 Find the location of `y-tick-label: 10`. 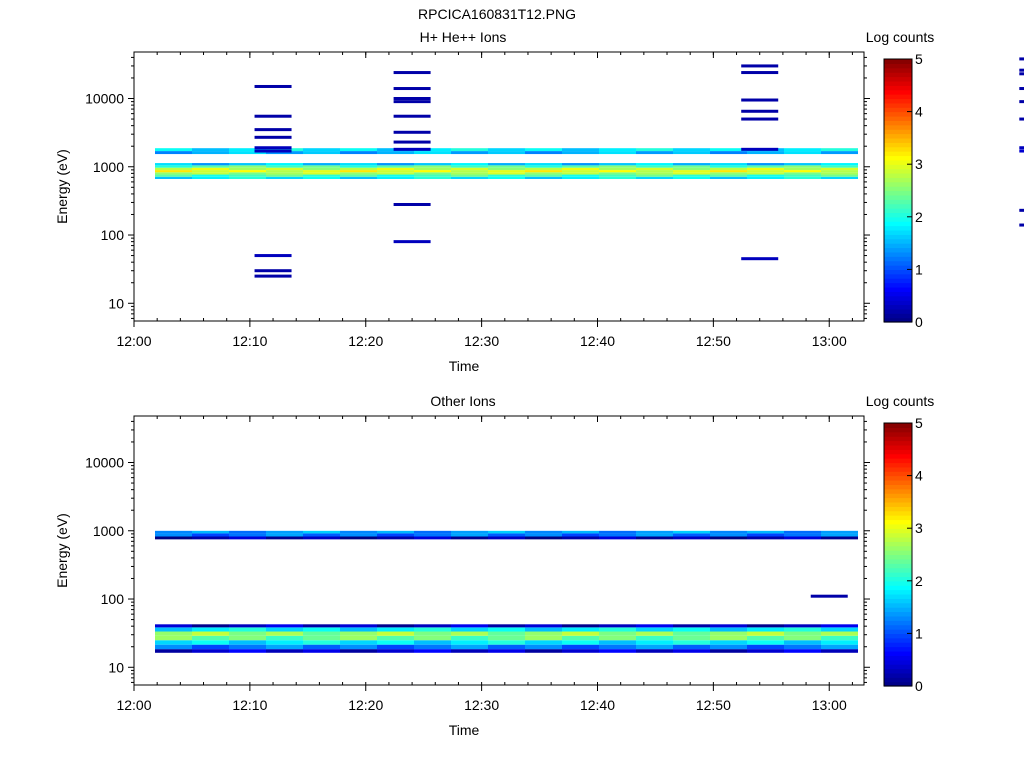

y-tick-label: 10 is located at coordinates (116, 303).